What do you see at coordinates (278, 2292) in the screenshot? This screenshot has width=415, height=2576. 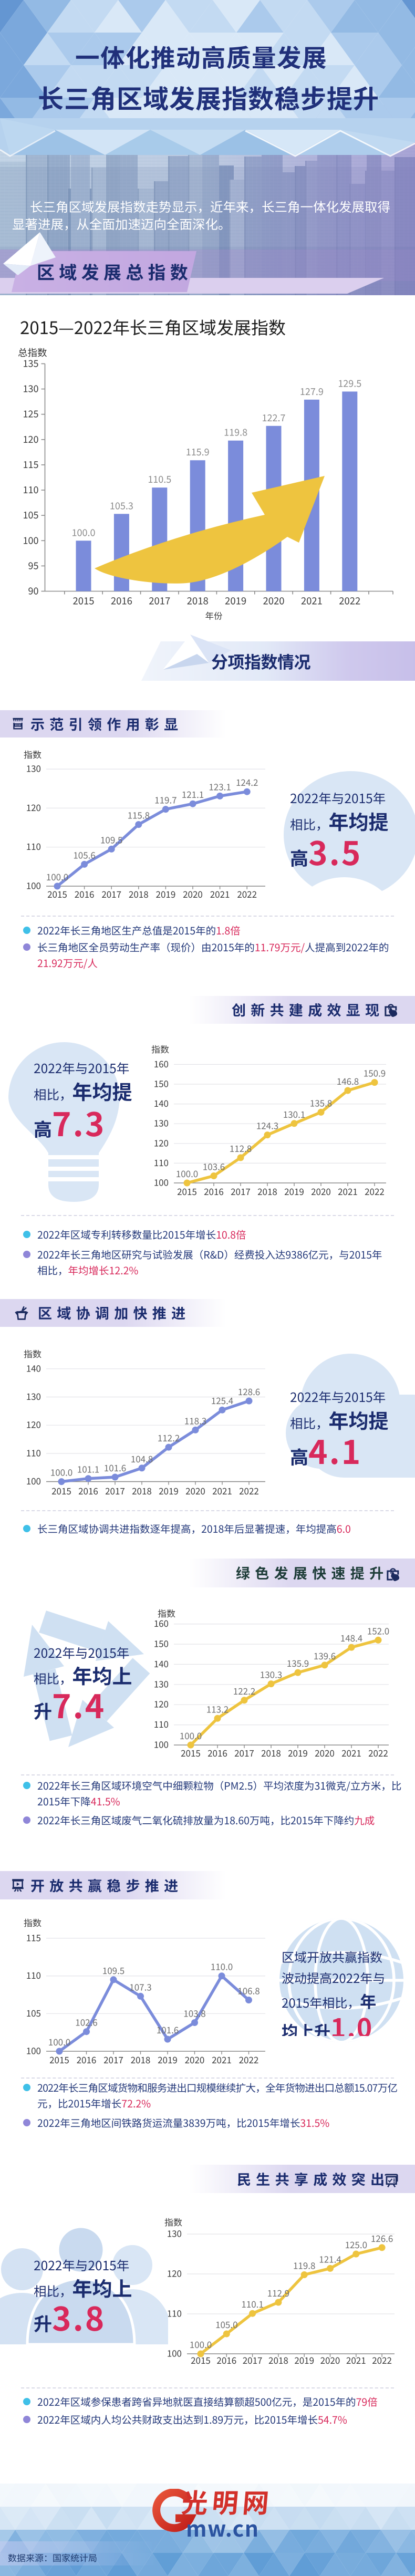 I see `svg-text: 112.9` at bounding box center [278, 2292].